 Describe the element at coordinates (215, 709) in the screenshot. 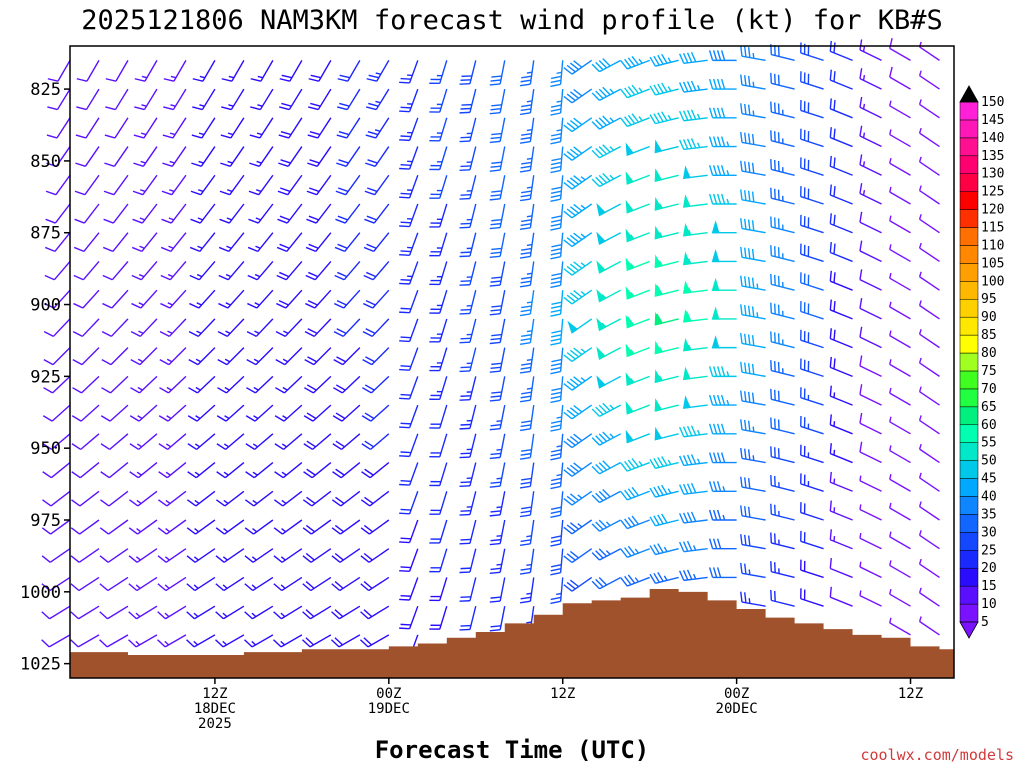

I see `x-tick-label: 18DEC` at that location.